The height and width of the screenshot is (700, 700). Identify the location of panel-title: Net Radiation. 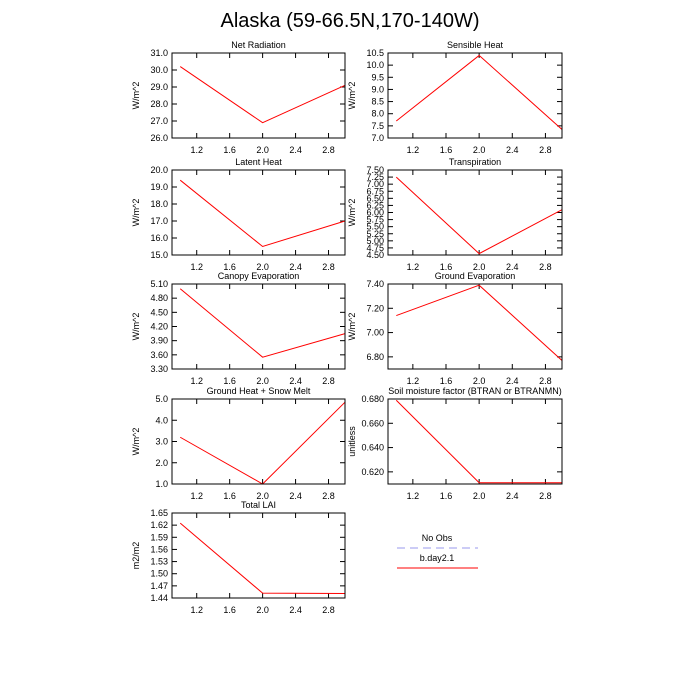
(258, 45).